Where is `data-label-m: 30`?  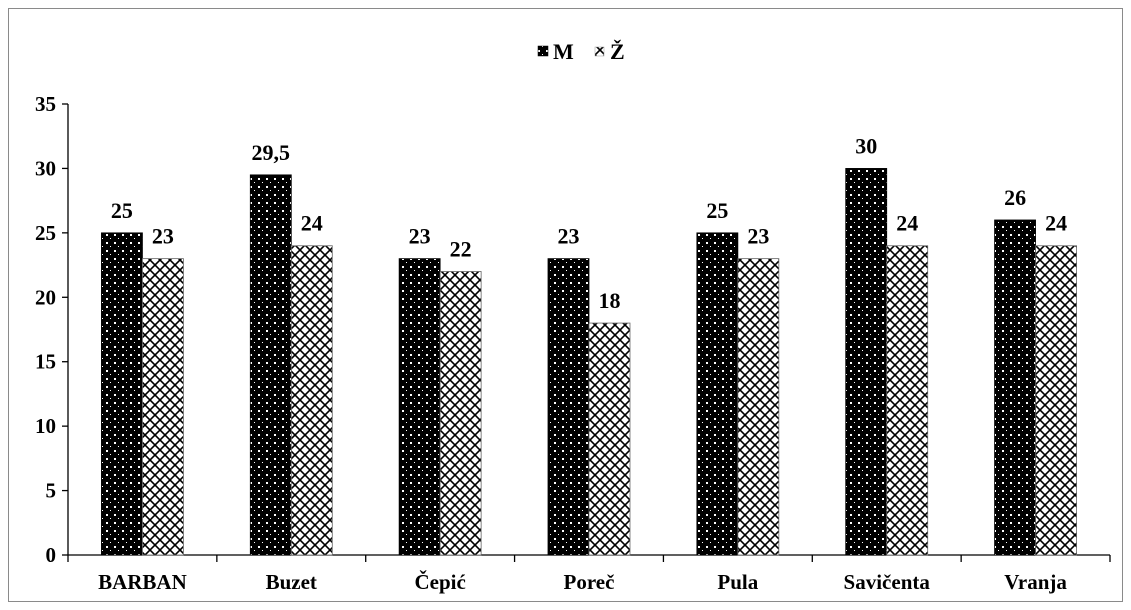
data-label-m: 30 is located at coordinates (866, 145).